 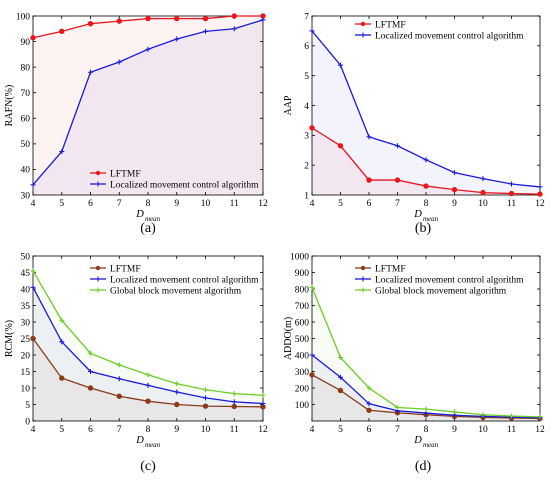 I want to click on y-tick-label: 4, so click(x=306, y=107).